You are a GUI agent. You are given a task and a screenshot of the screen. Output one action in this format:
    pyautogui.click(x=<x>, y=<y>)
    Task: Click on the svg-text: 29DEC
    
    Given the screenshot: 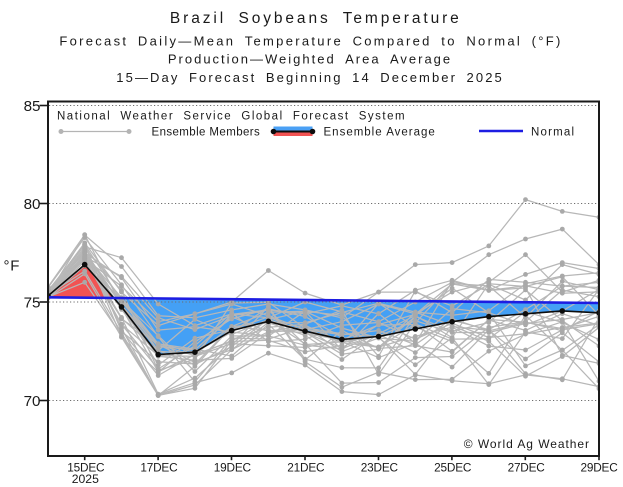 What is the action you would take?
    pyautogui.click(x=599, y=467)
    